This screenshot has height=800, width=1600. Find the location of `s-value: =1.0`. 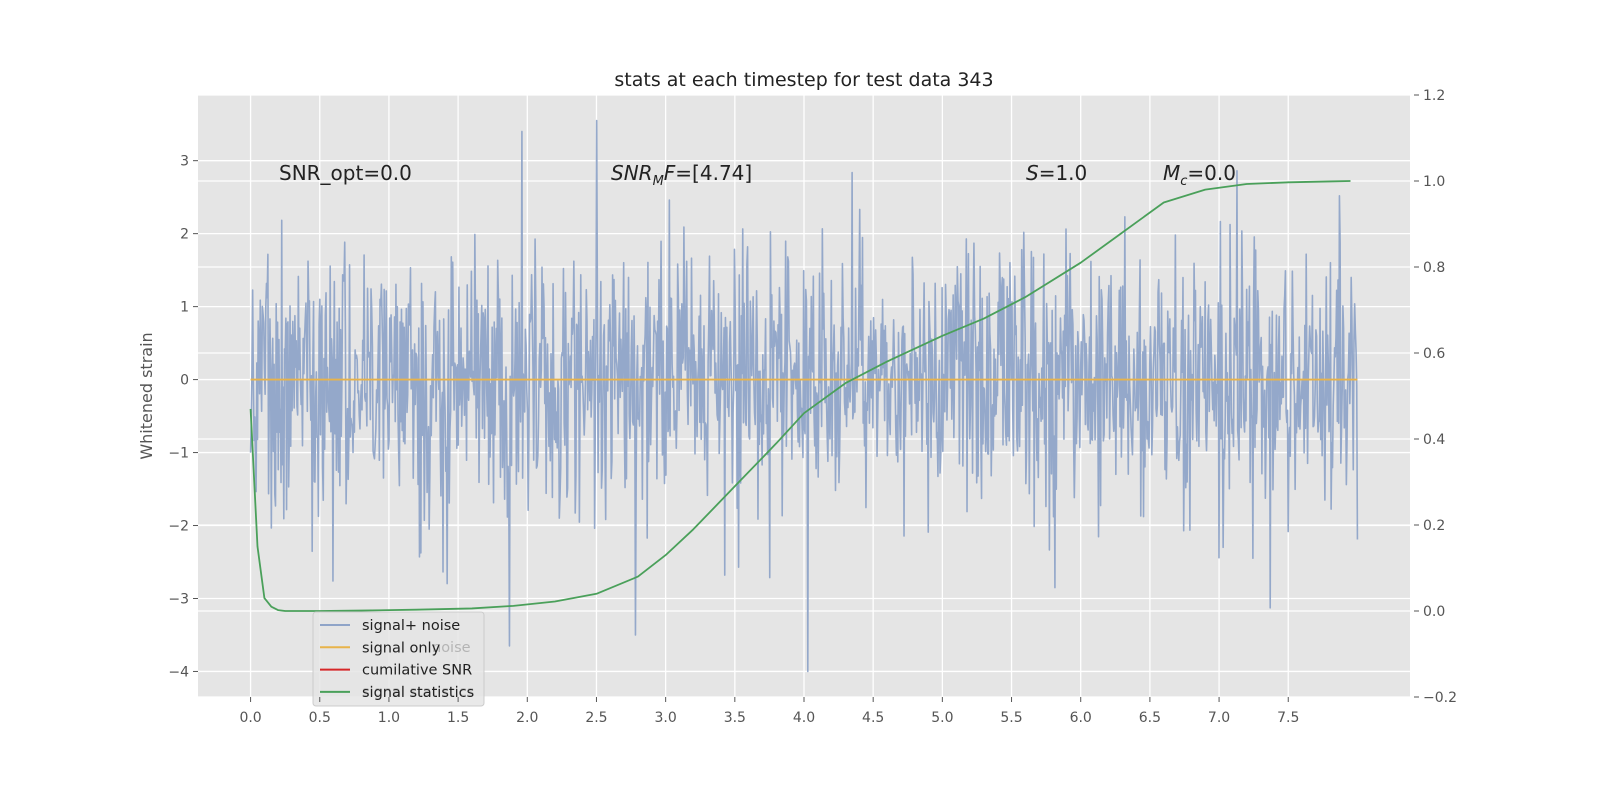

s-value: =1.0 is located at coordinates (1063, 173).